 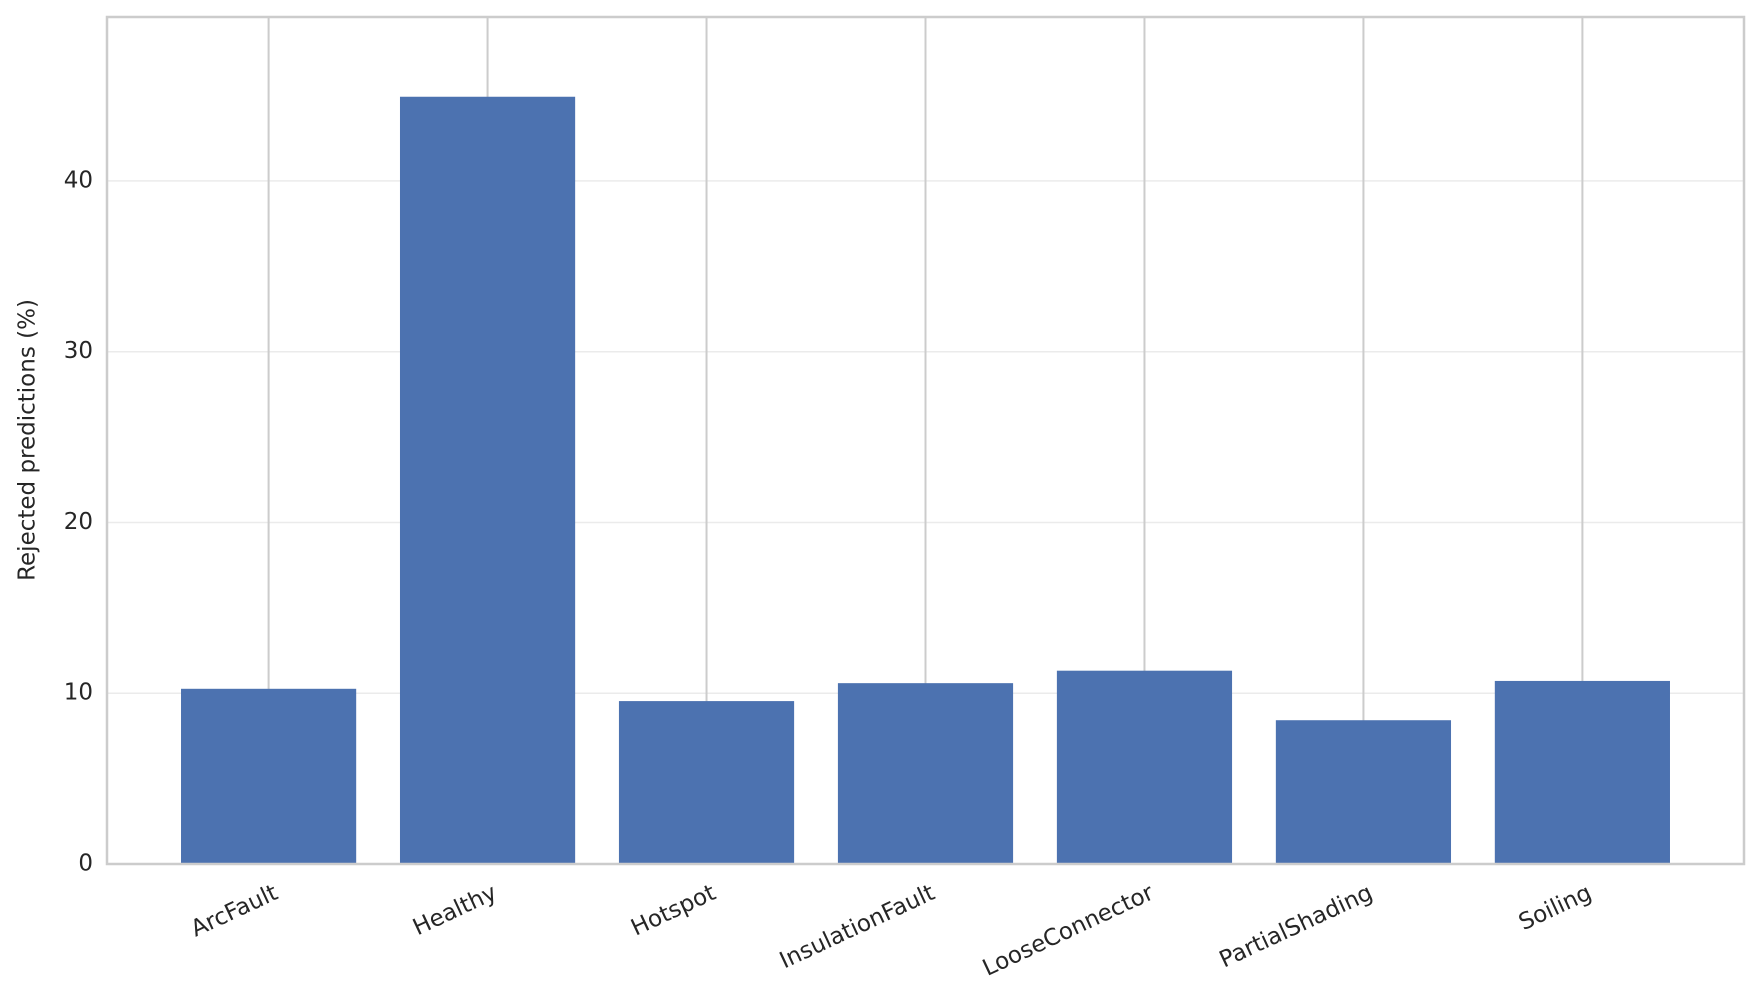 I want to click on x-tick-label: LooseConnector, so click(x=1068, y=931).